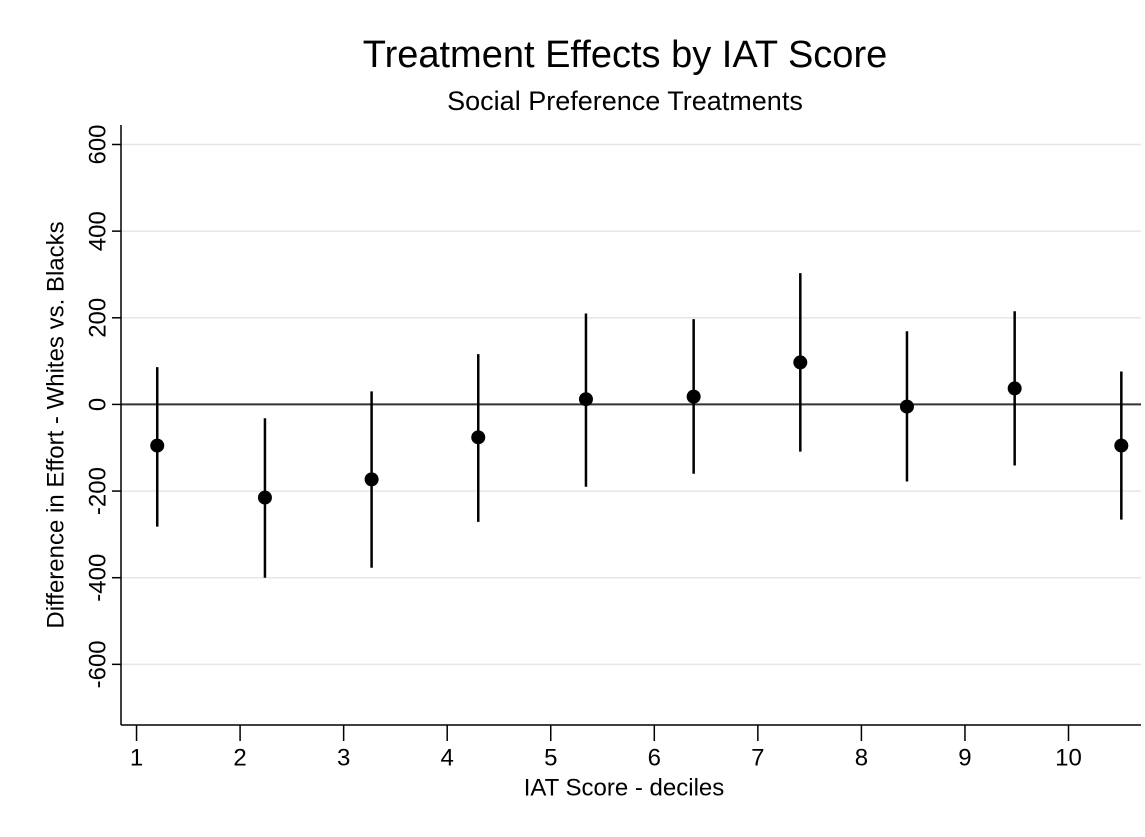  Describe the element at coordinates (97, 144) in the screenshot. I see `y-tick-label: 600` at that location.